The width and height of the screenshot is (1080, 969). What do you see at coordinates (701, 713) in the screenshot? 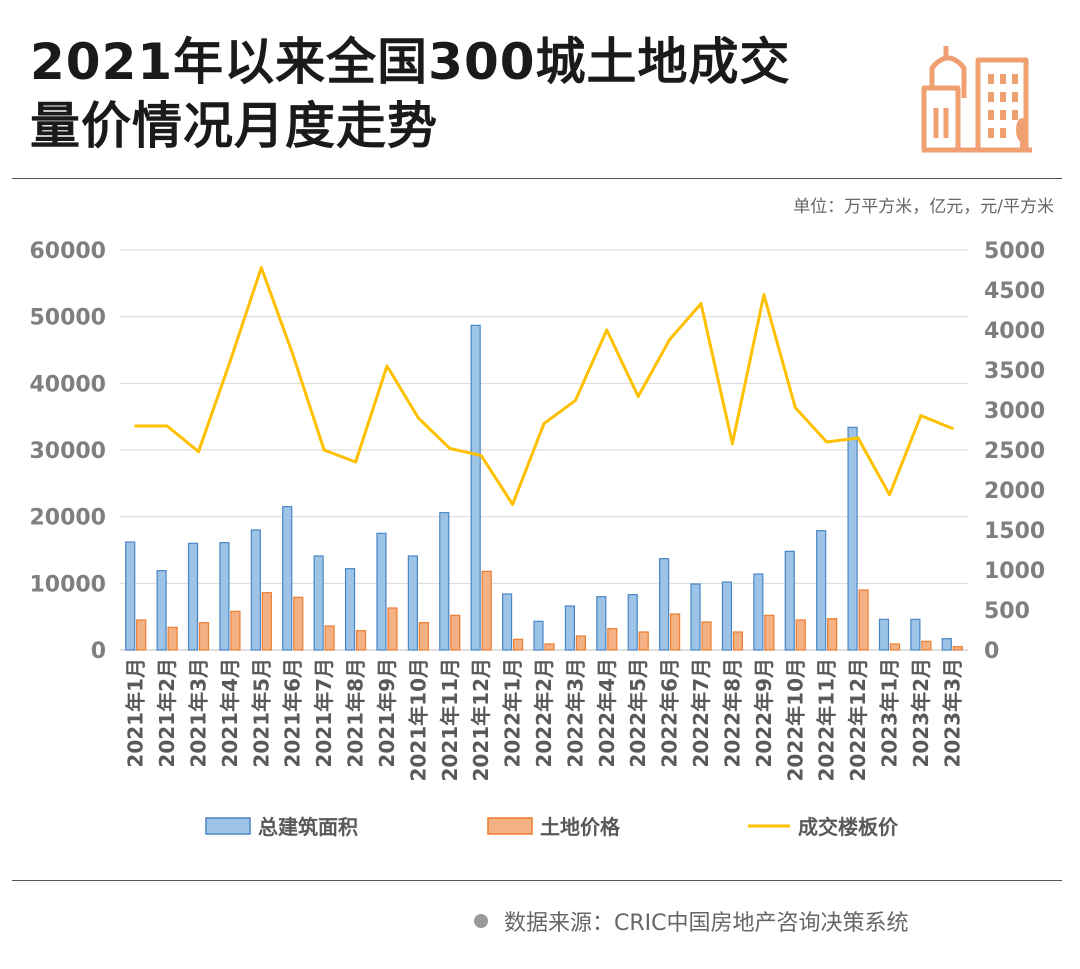
I see `x-tick-label: 2022年7月` at bounding box center [701, 713].